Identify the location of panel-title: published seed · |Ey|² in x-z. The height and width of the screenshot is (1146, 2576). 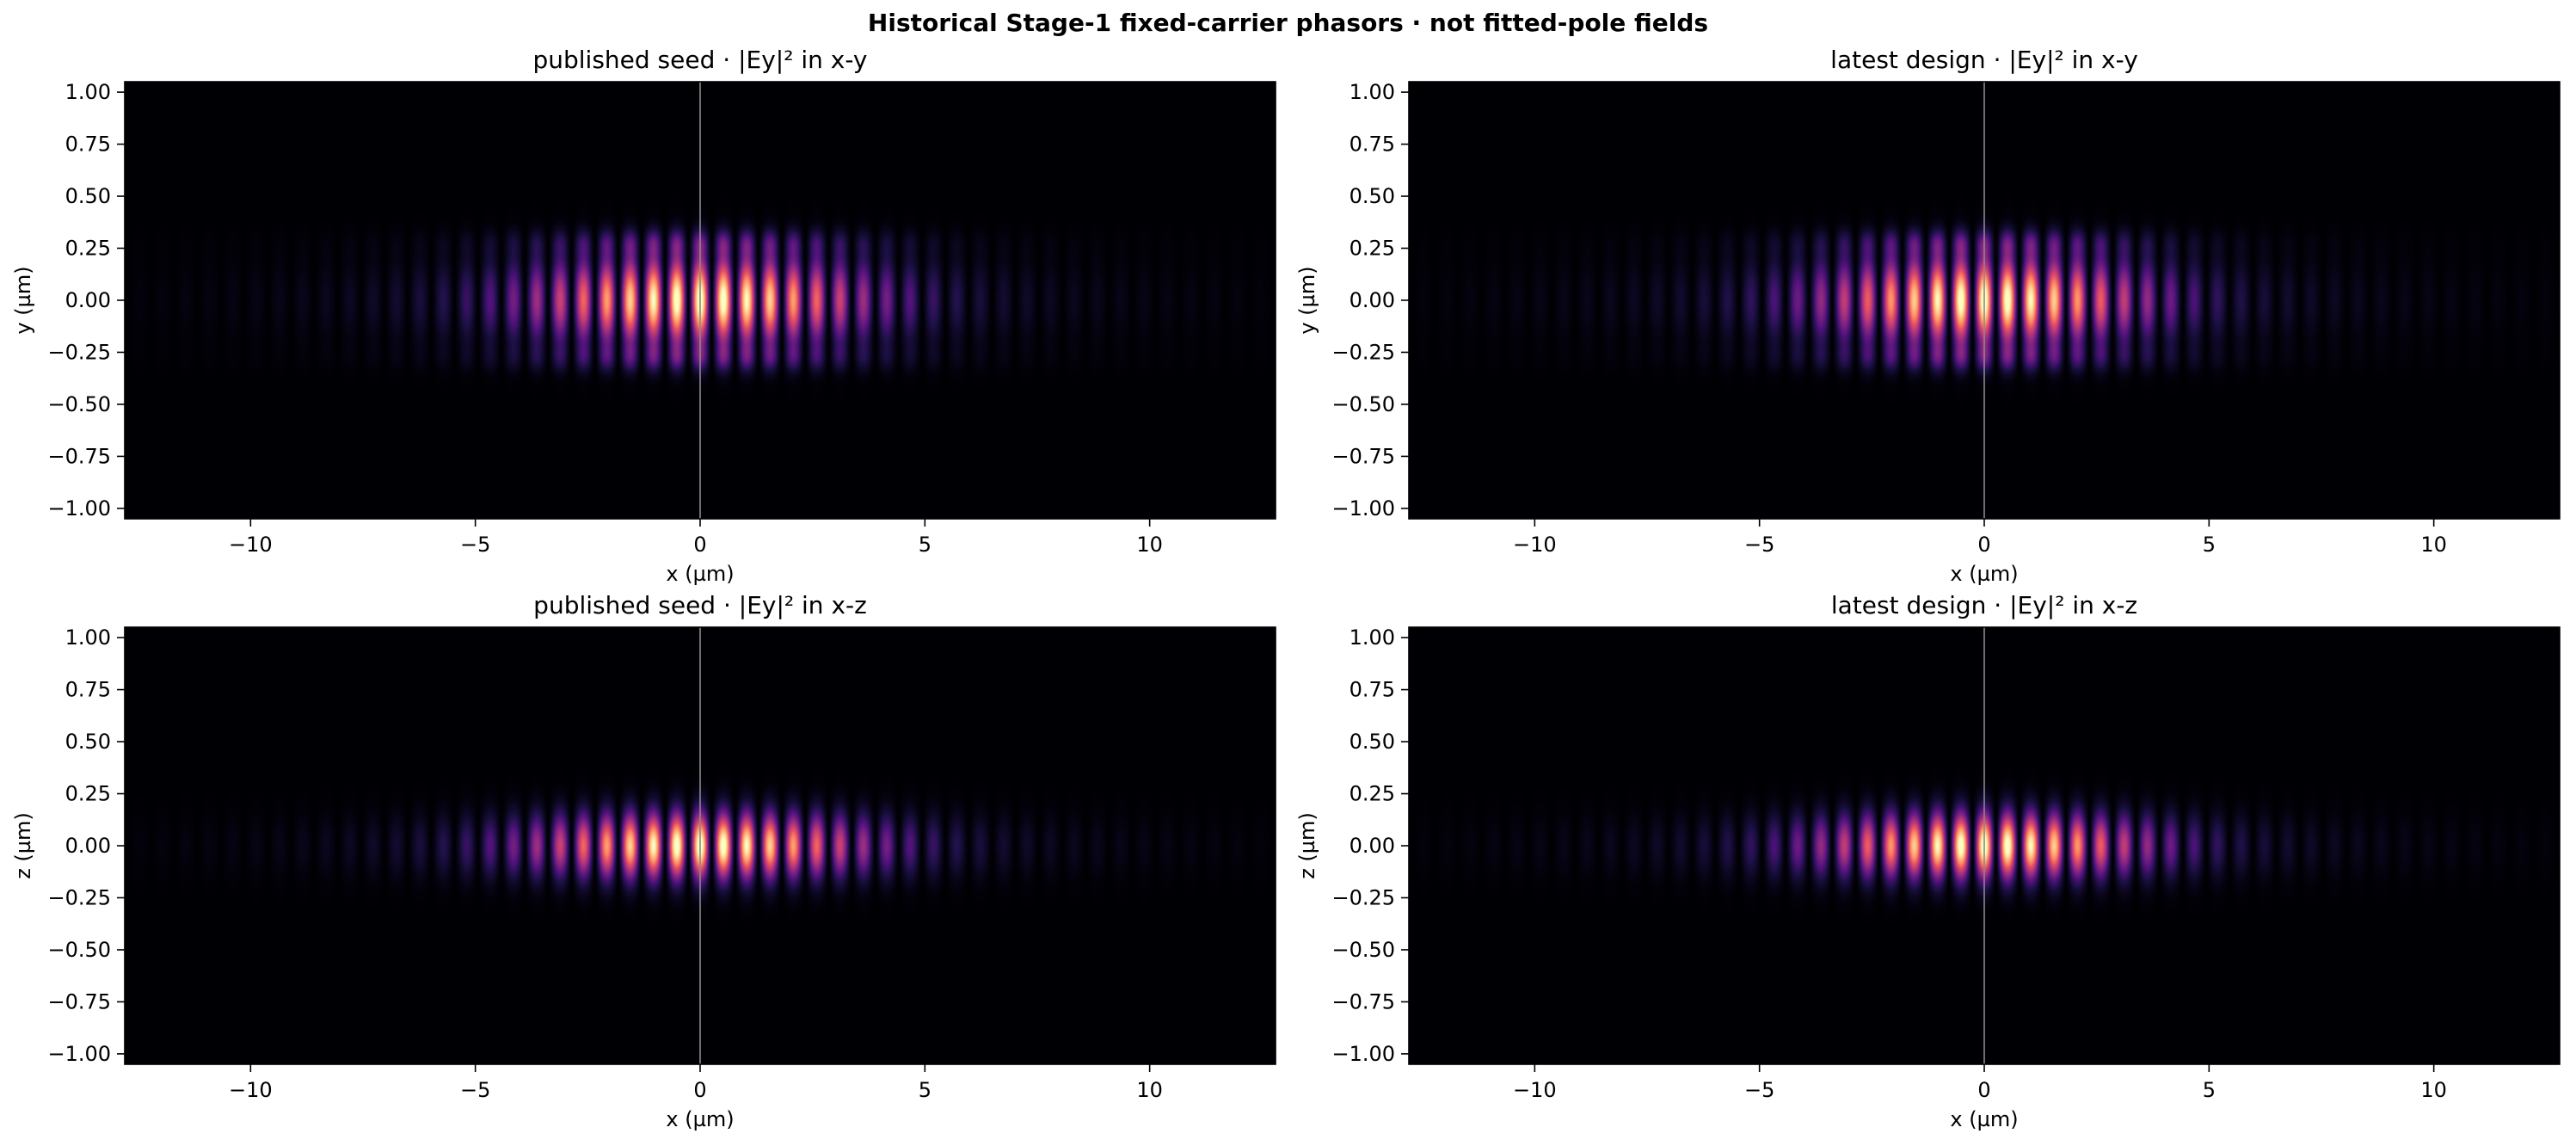
(700, 605).